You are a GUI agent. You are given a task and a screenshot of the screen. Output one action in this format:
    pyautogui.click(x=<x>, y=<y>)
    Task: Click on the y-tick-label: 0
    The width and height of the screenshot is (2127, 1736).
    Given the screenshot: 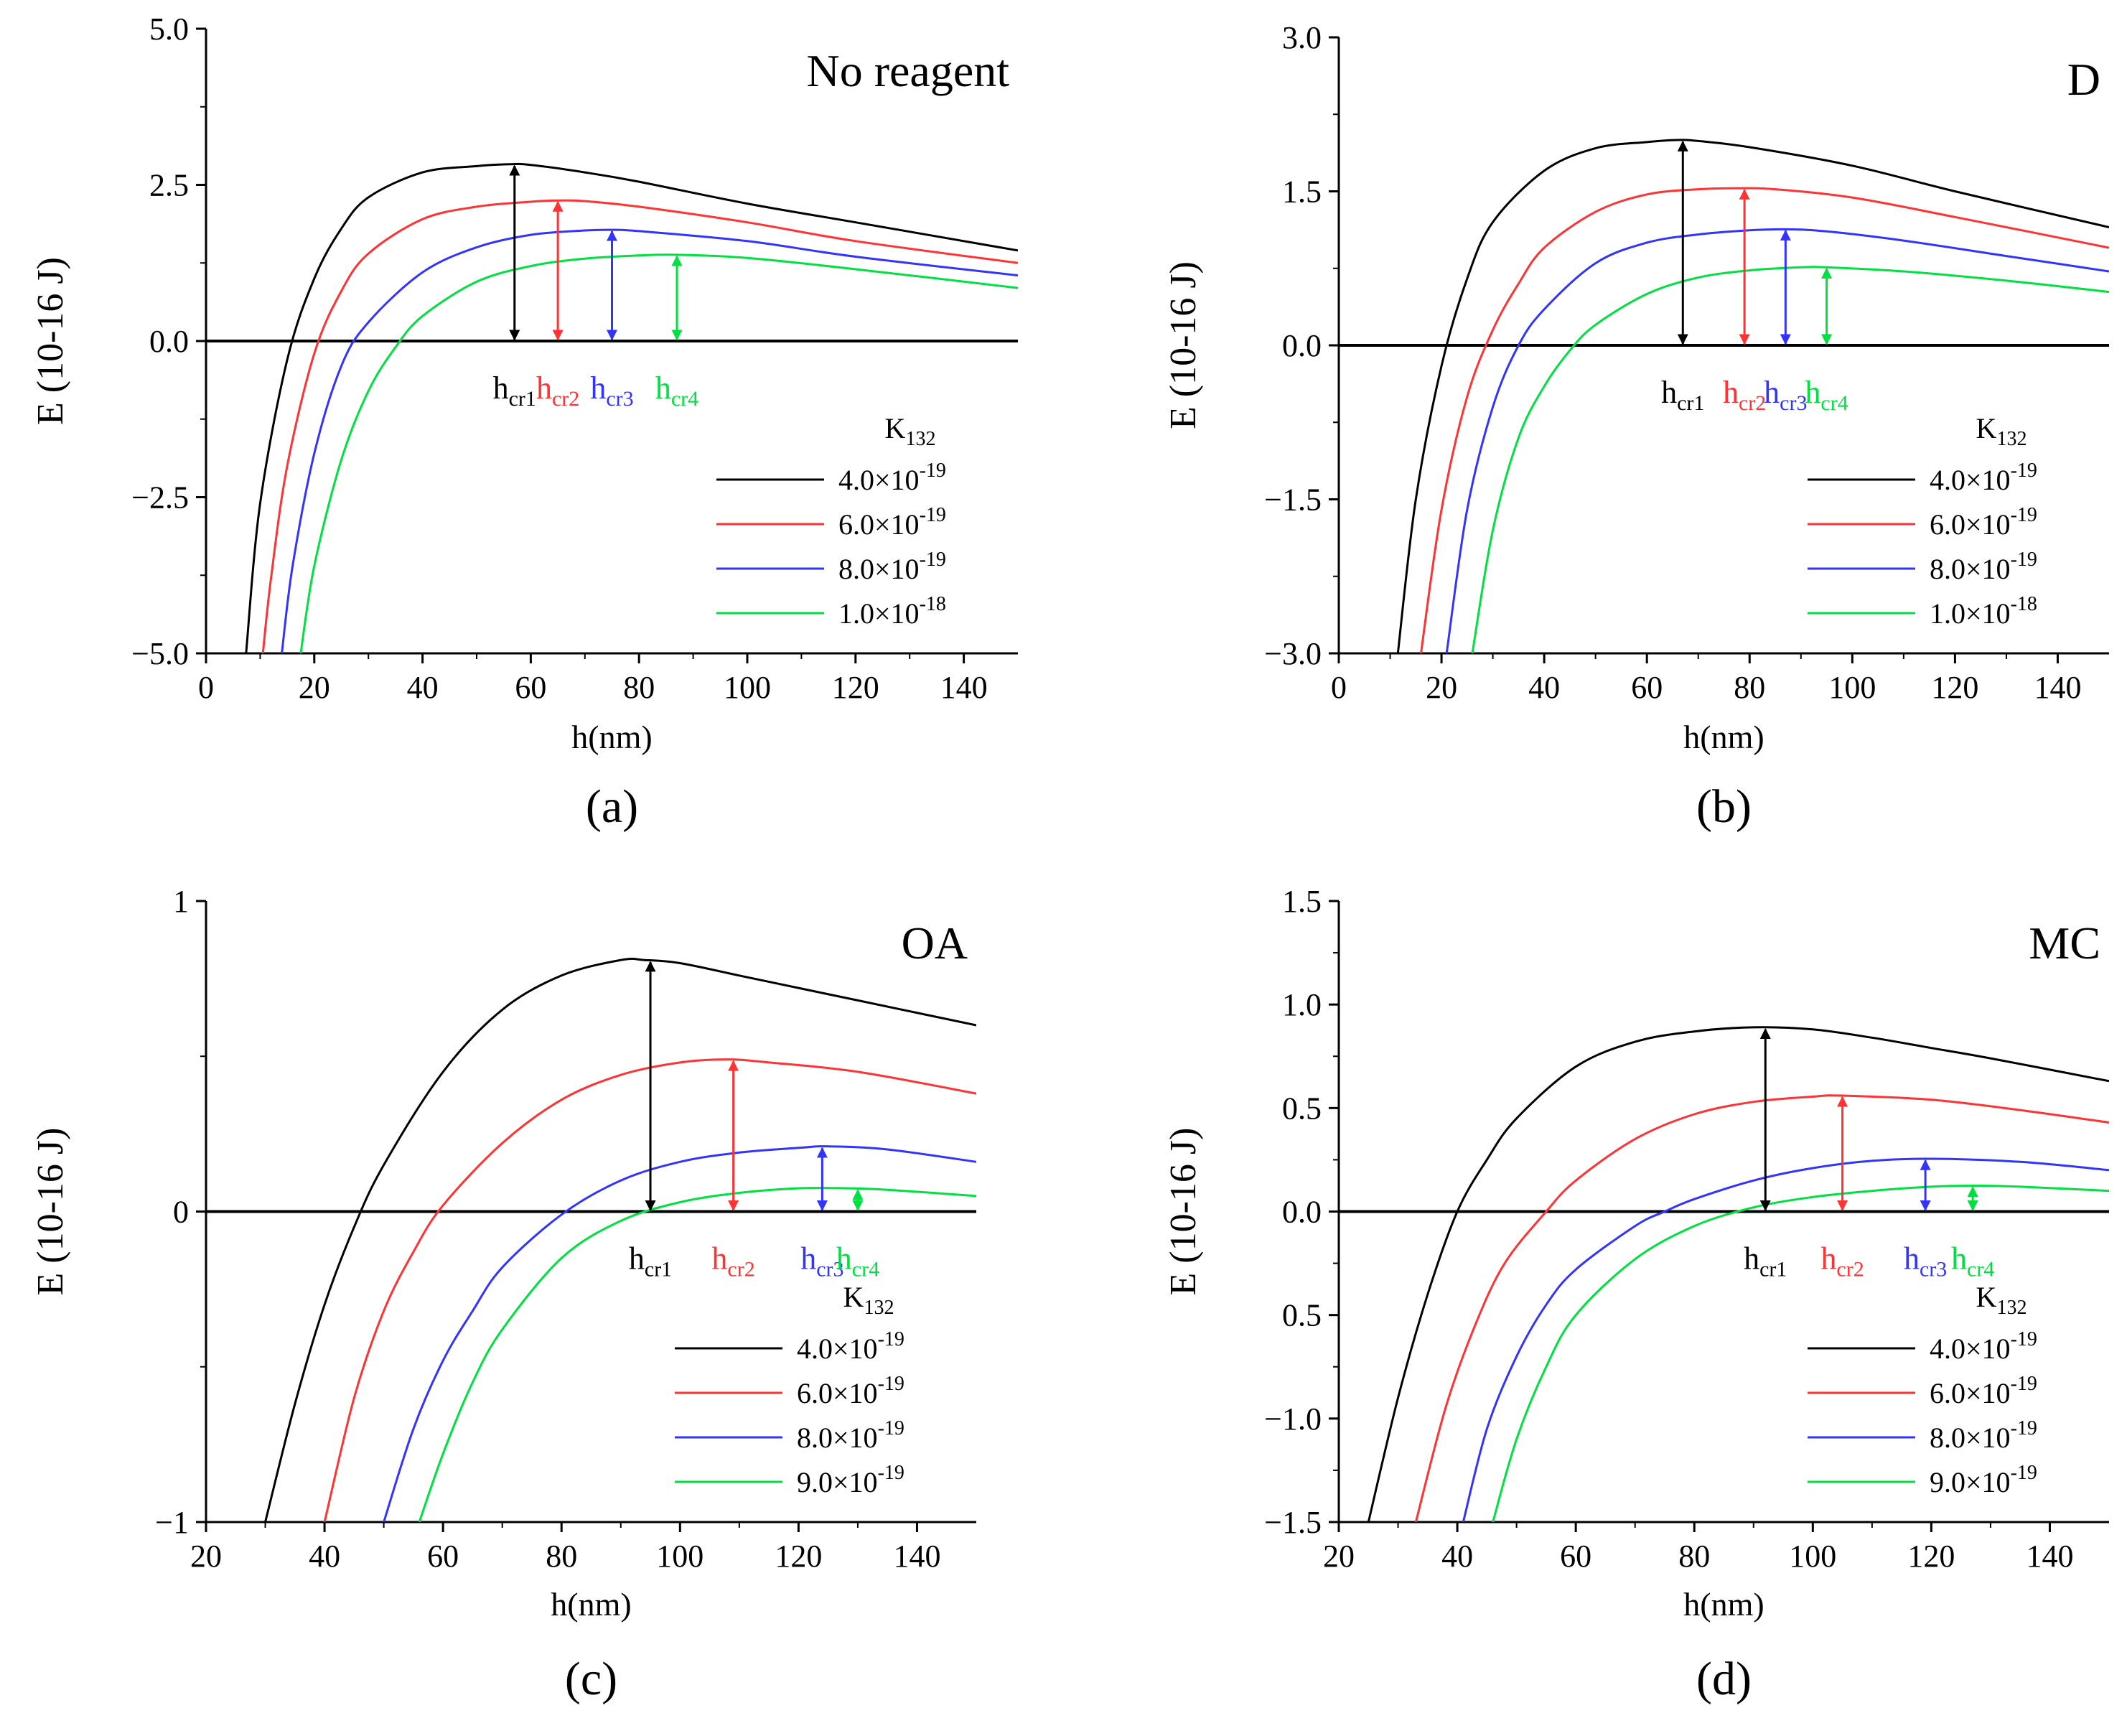 What is the action you would take?
    pyautogui.click(x=181, y=1212)
    